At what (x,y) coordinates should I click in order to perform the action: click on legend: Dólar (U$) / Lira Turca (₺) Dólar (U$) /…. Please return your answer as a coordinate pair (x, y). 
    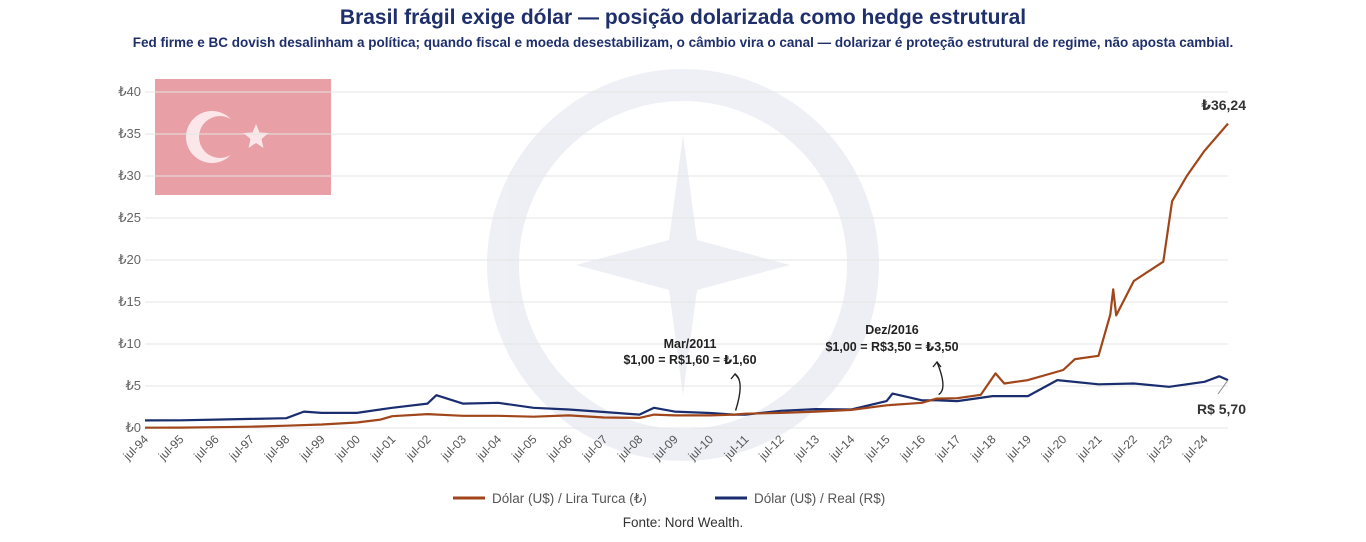
    Looking at the image, I should click on (669, 498).